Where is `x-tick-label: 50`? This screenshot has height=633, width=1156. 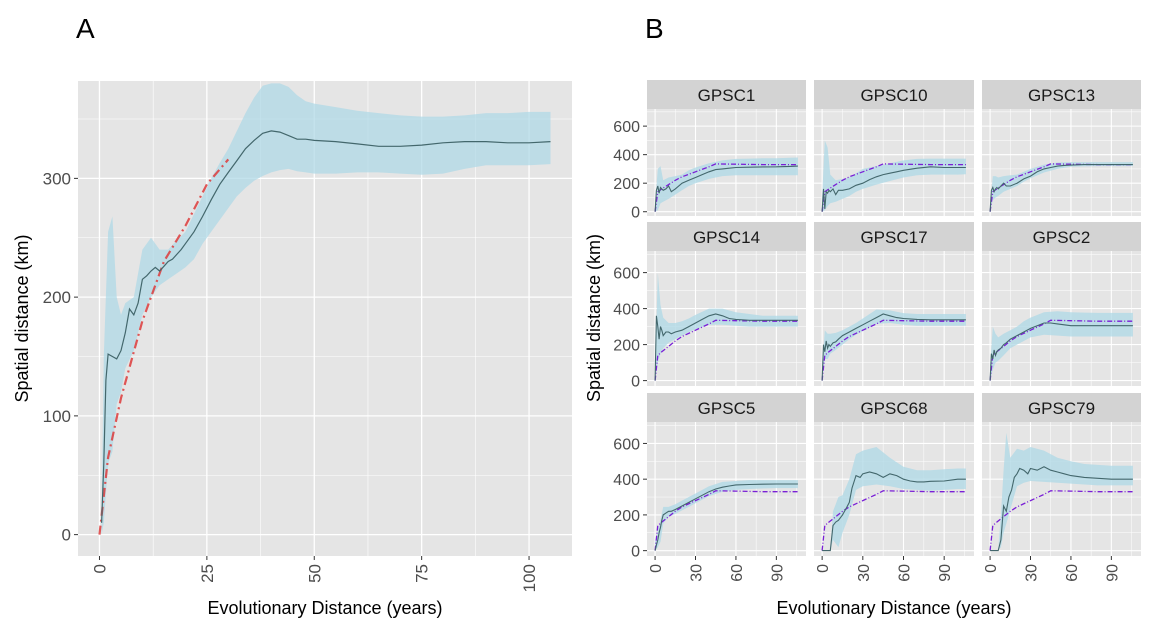 x-tick-label: 50 is located at coordinates (314, 573).